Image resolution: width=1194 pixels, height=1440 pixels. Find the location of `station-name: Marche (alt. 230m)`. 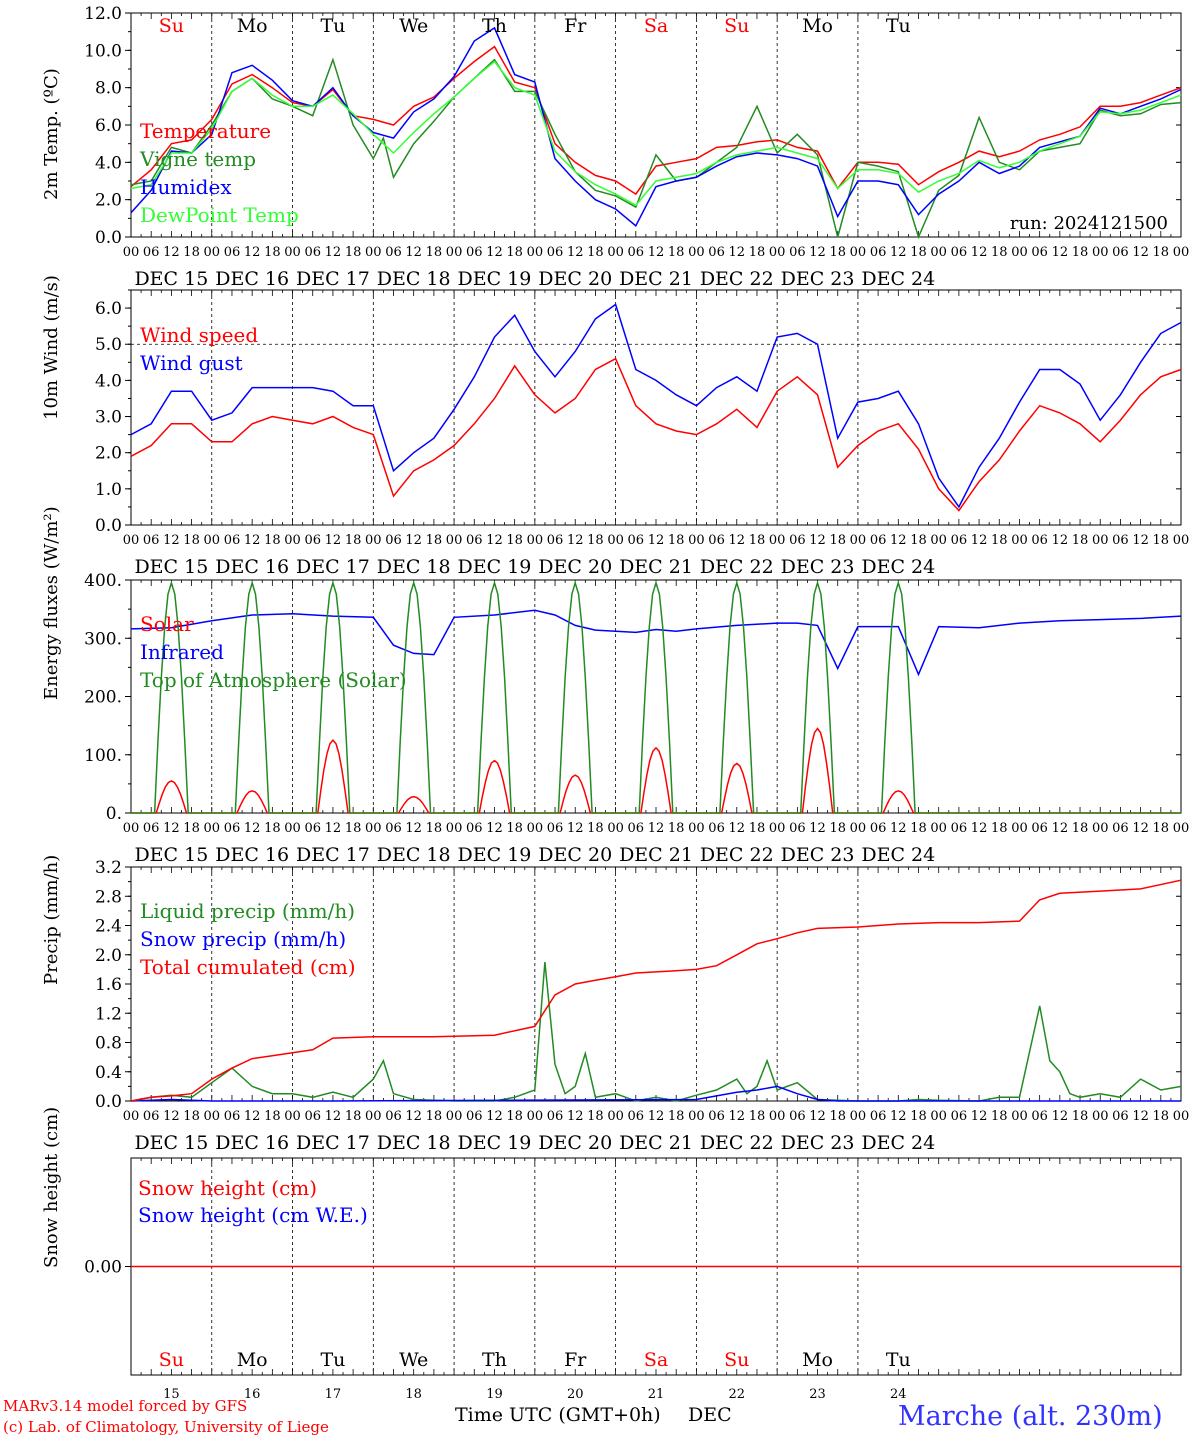

station-name: Marche (alt. 230m) is located at coordinates (1030, 1416).